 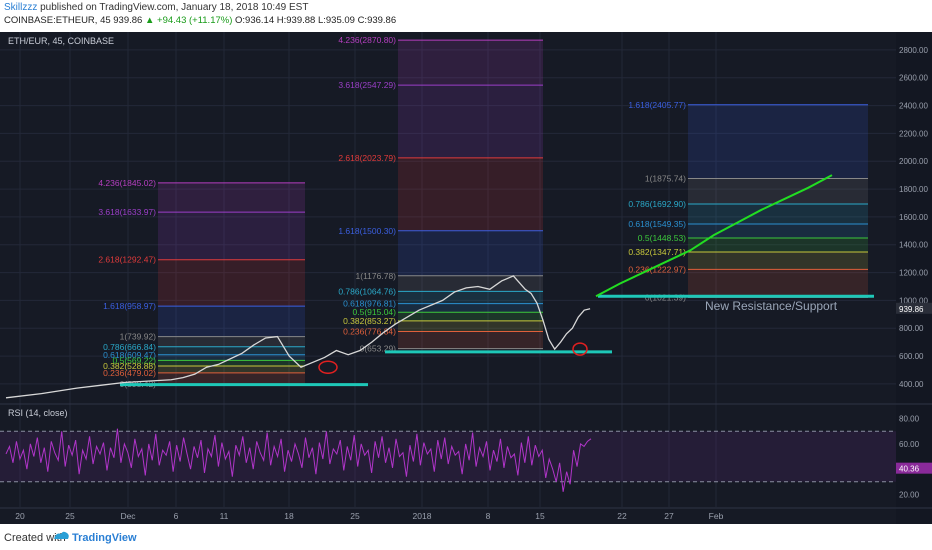 What do you see at coordinates (913, 161) in the screenshot?
I see `y-tick-label: 2000.00` at bounding box center [913, 161].